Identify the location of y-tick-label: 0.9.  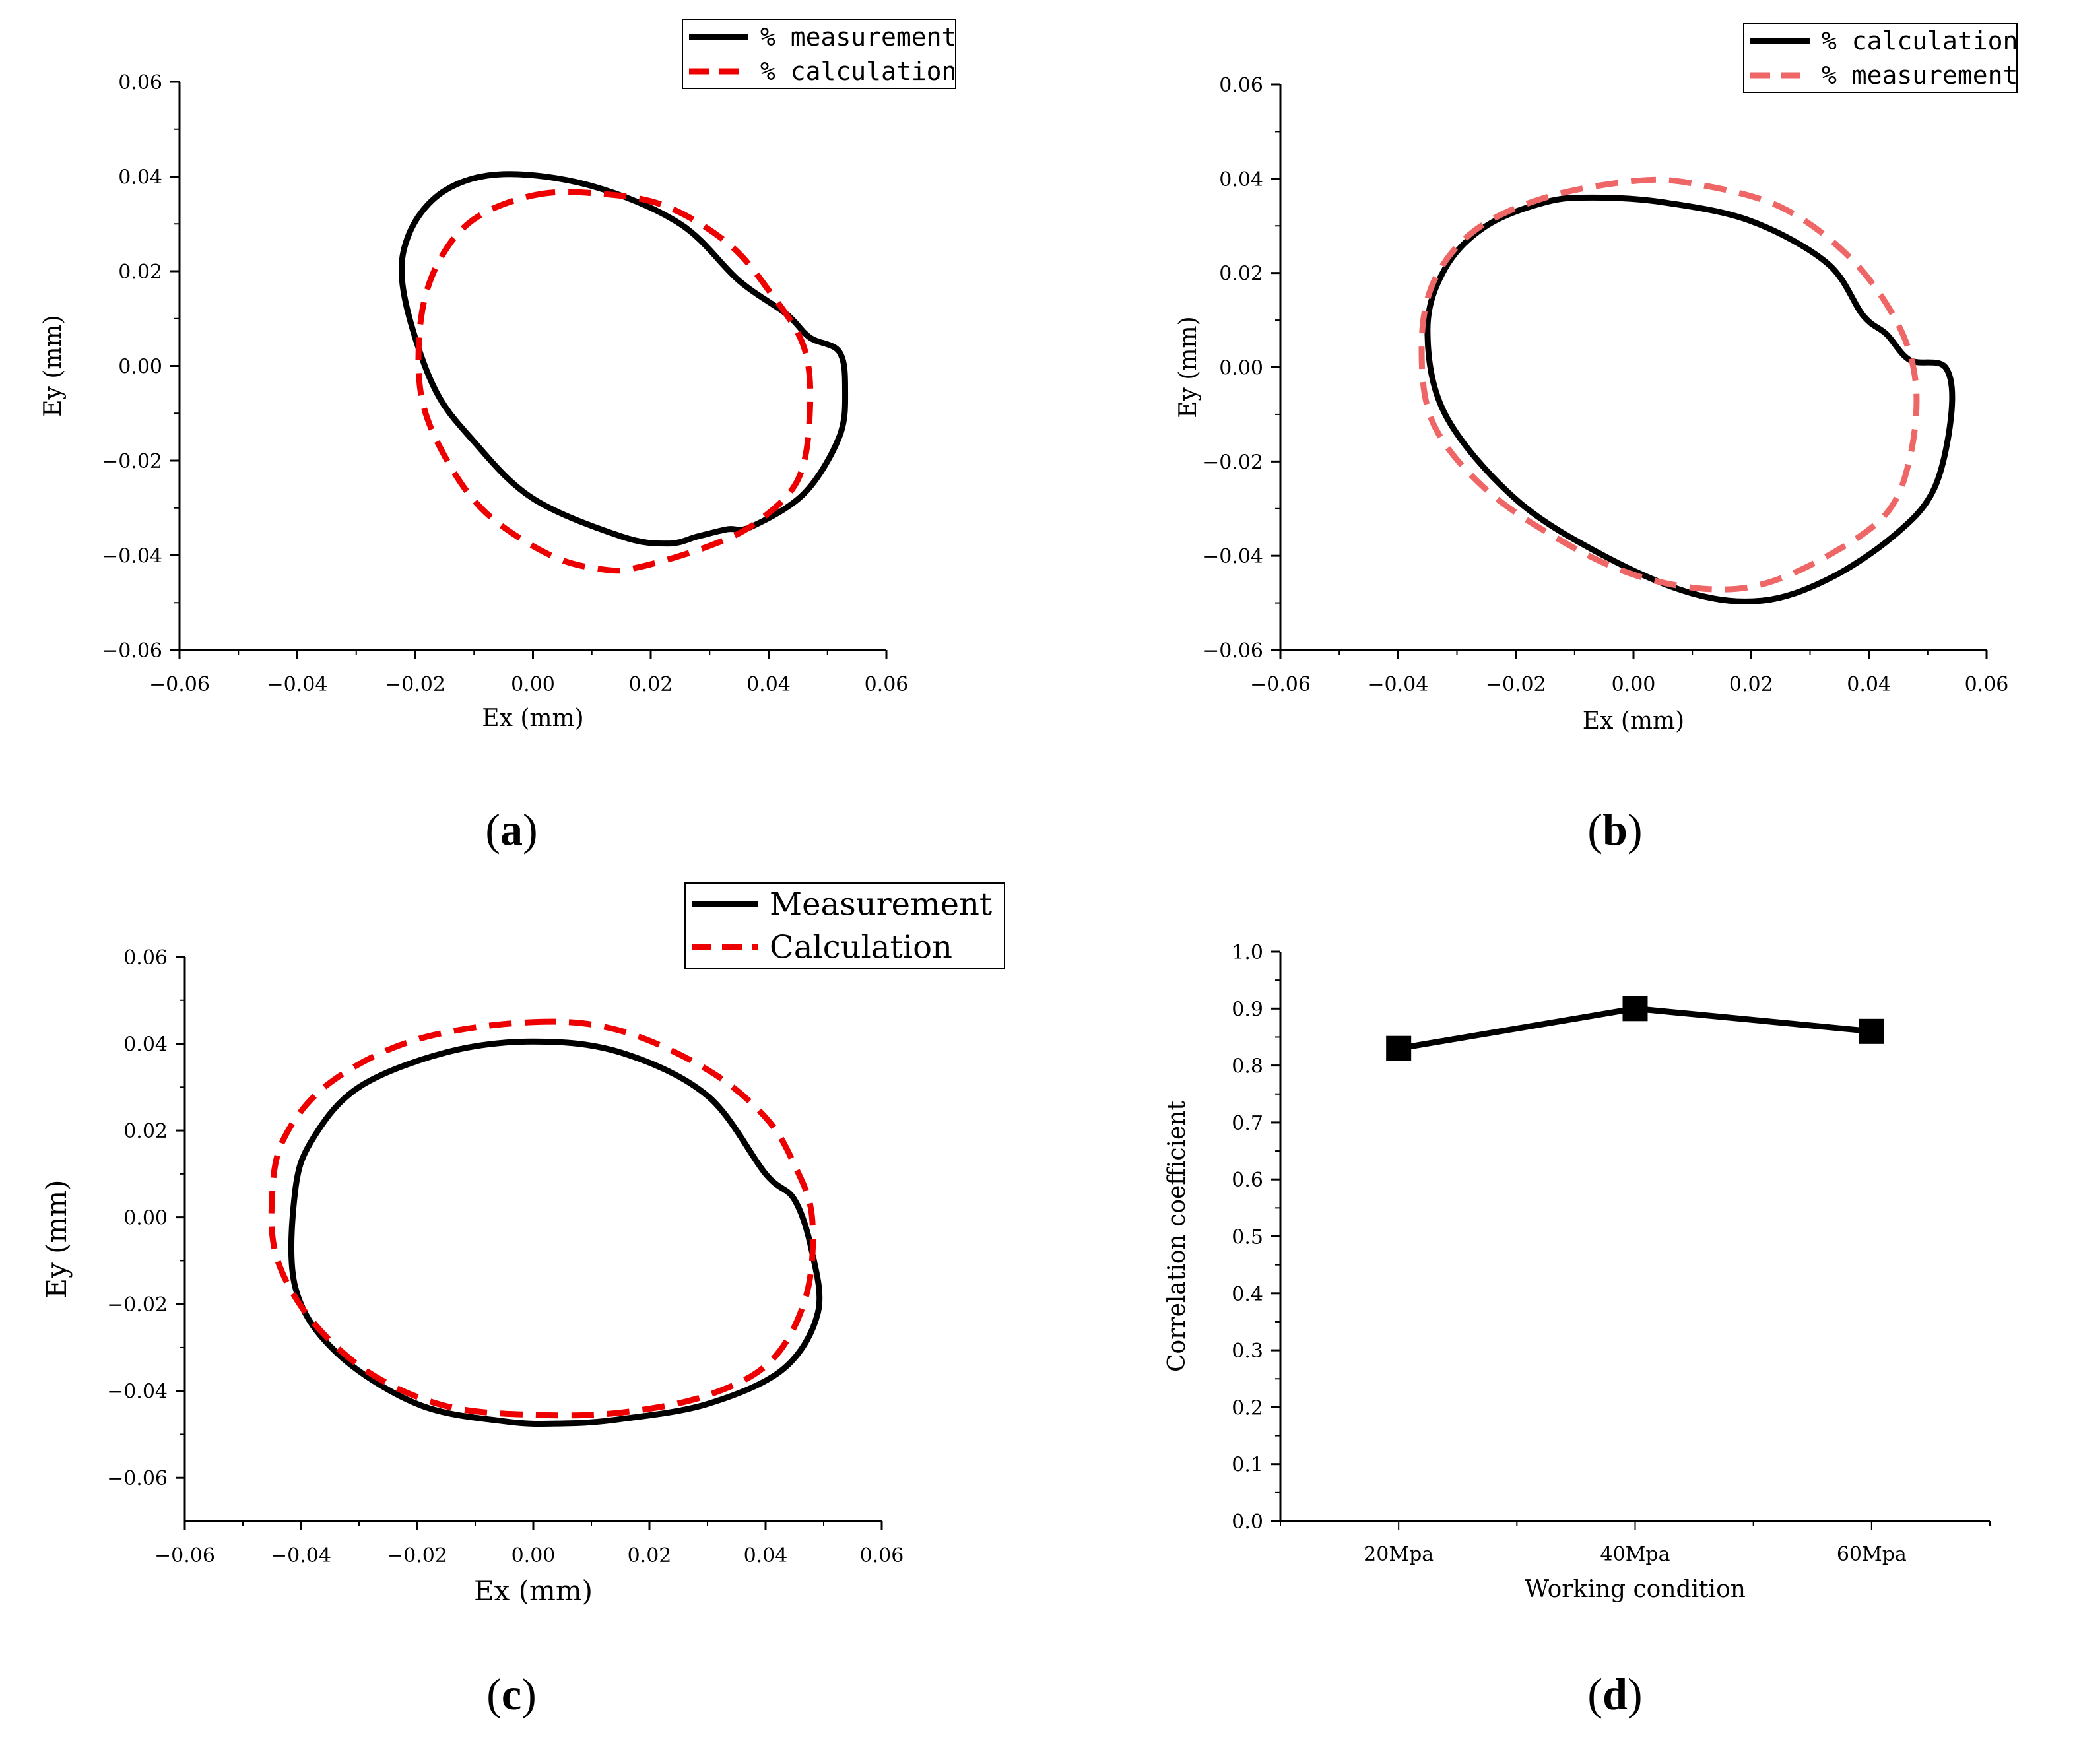
(1248, 1010).